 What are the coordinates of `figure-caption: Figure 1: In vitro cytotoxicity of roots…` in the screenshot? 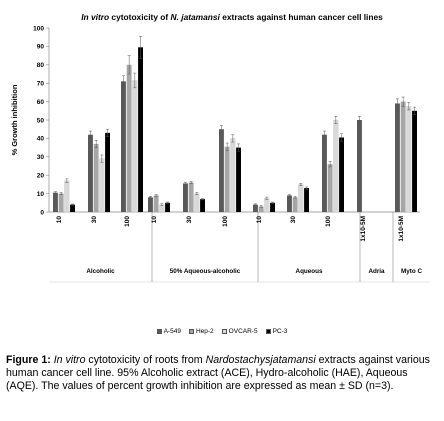 It's located at (223, 373).